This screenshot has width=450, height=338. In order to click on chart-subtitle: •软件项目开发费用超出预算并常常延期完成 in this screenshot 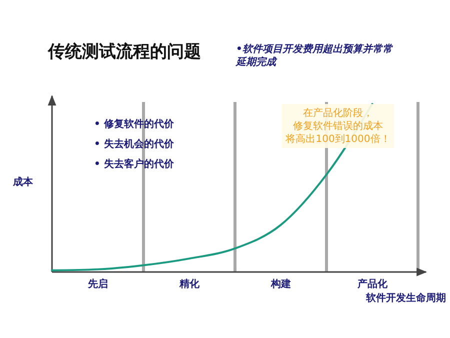, I will do `click(314, 55)`.